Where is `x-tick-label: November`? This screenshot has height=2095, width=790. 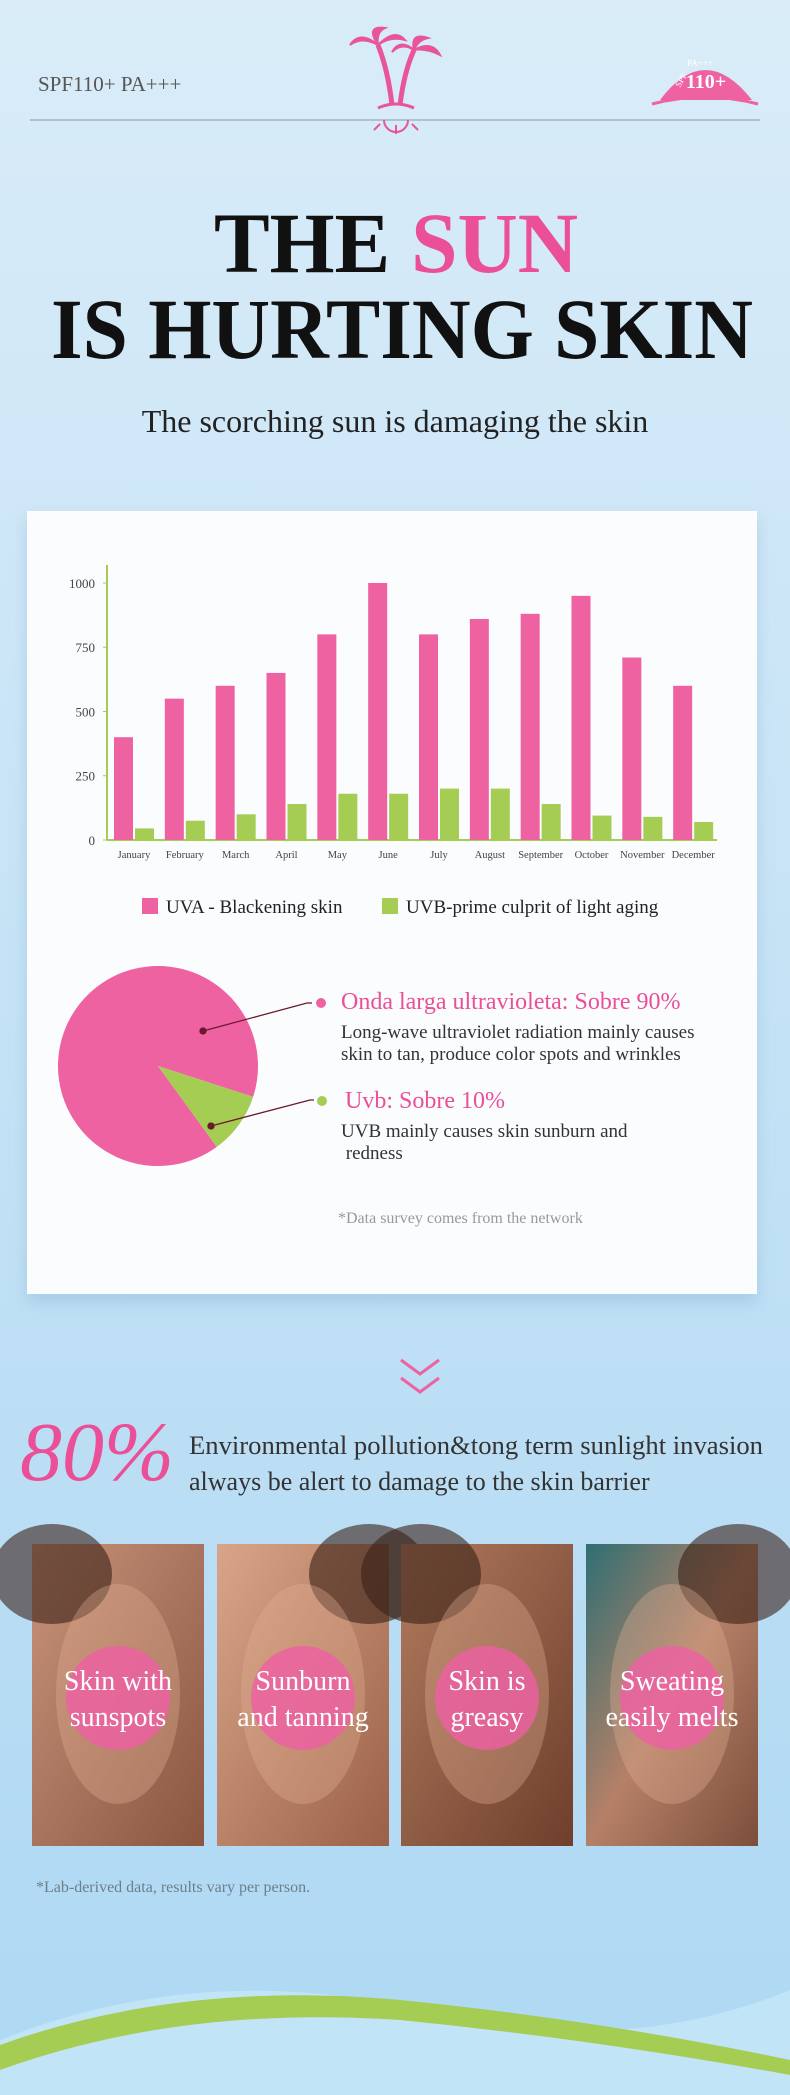 x-tick-label: November is located at coordinates (642, 855).